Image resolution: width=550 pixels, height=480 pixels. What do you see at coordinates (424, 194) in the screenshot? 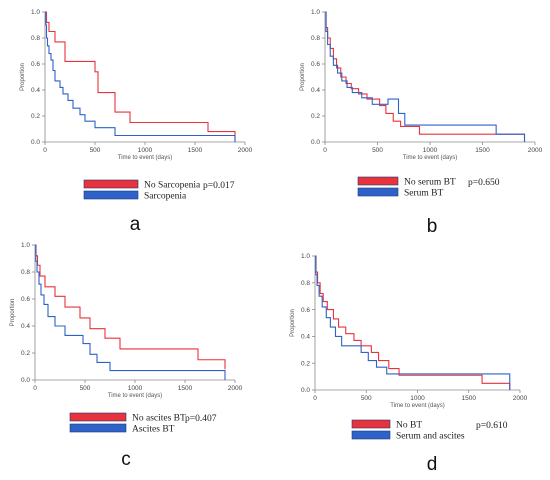
I see `legend-label: Serum BT` at bounding box center [424, 194].